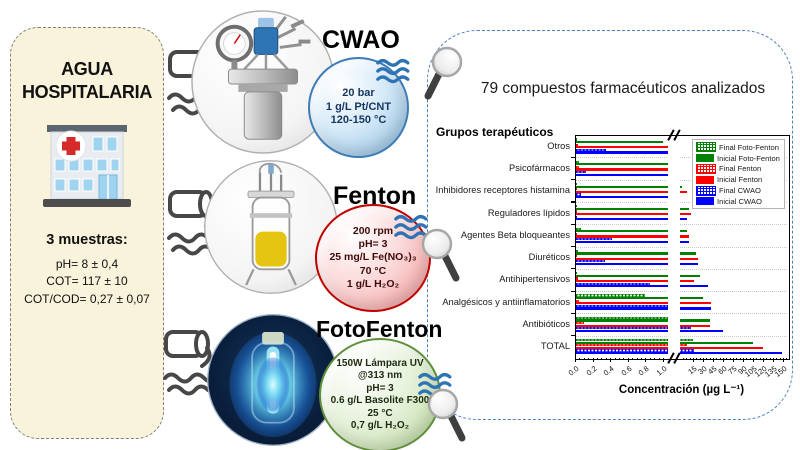  I want to click on compounds-title: 79 compuestos farmacéuticos analizados, so click(623, 88).